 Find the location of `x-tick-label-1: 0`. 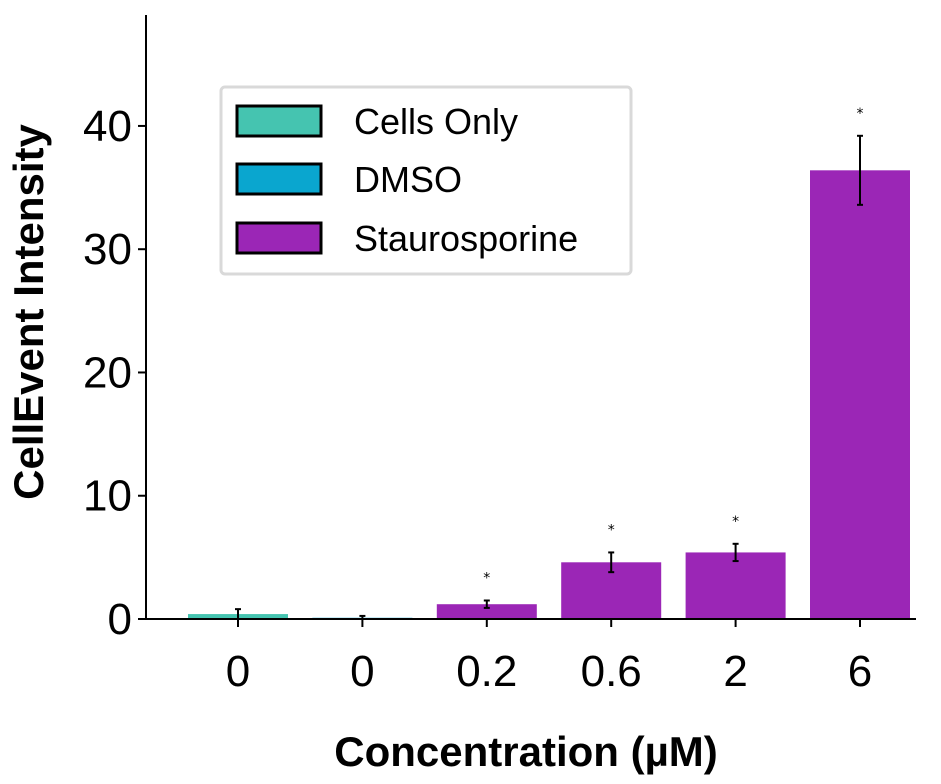

x-tick-label-1: 0 is located at coordinates (362, 671).